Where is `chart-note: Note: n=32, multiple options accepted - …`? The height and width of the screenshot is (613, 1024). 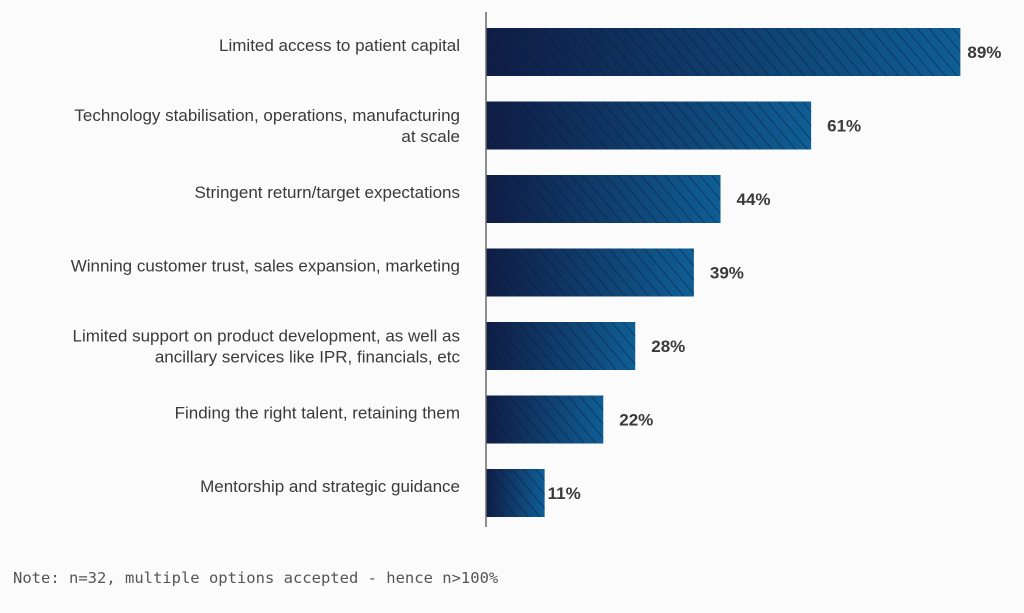 chart-note: Note: n=32, multiple options accepted - … is located at coordinates (256, 578).